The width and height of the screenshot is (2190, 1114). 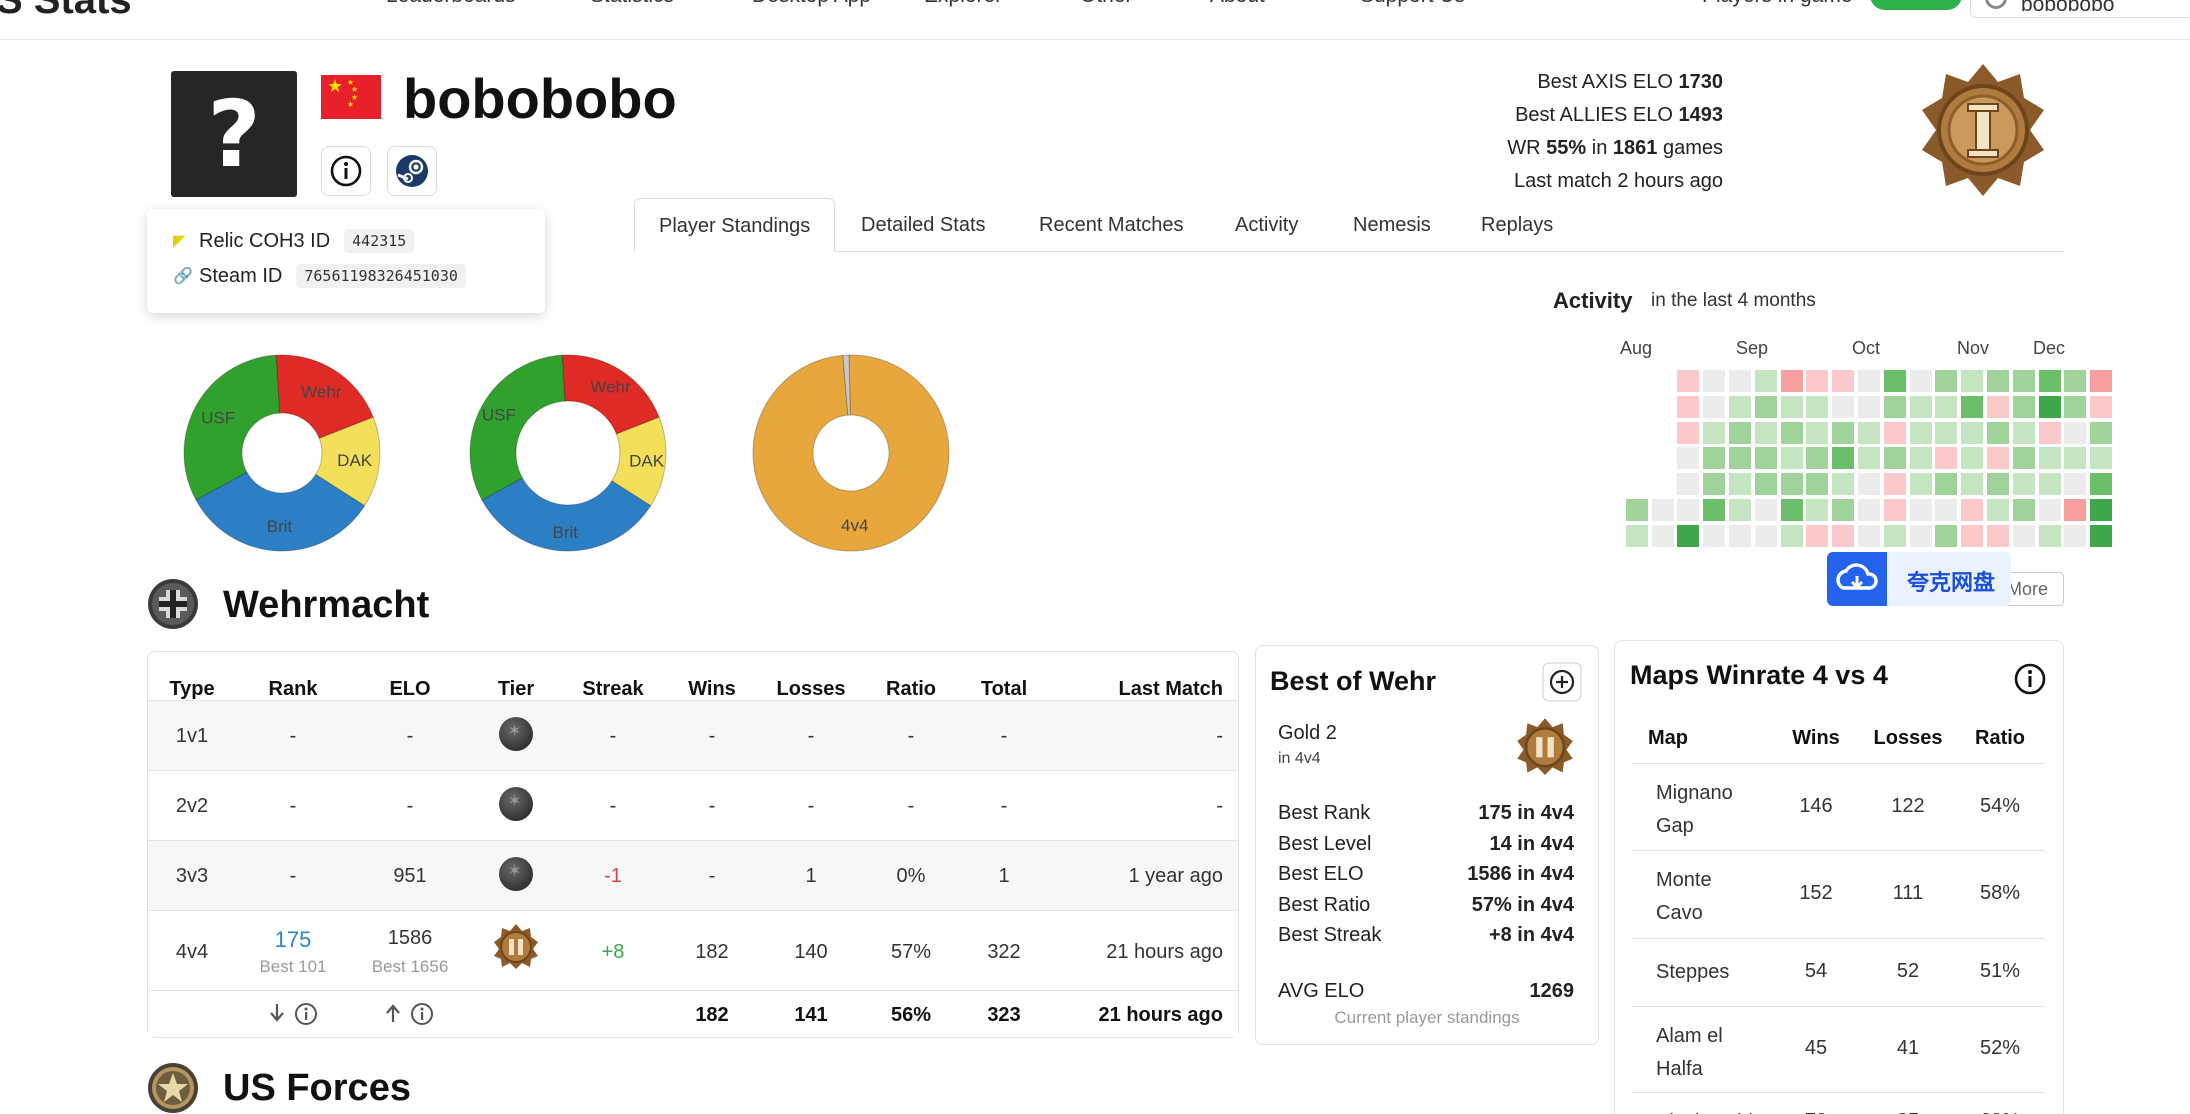 I want to click on tab-detailed-stats: Detailed Stats, so click(x=923, y=225).